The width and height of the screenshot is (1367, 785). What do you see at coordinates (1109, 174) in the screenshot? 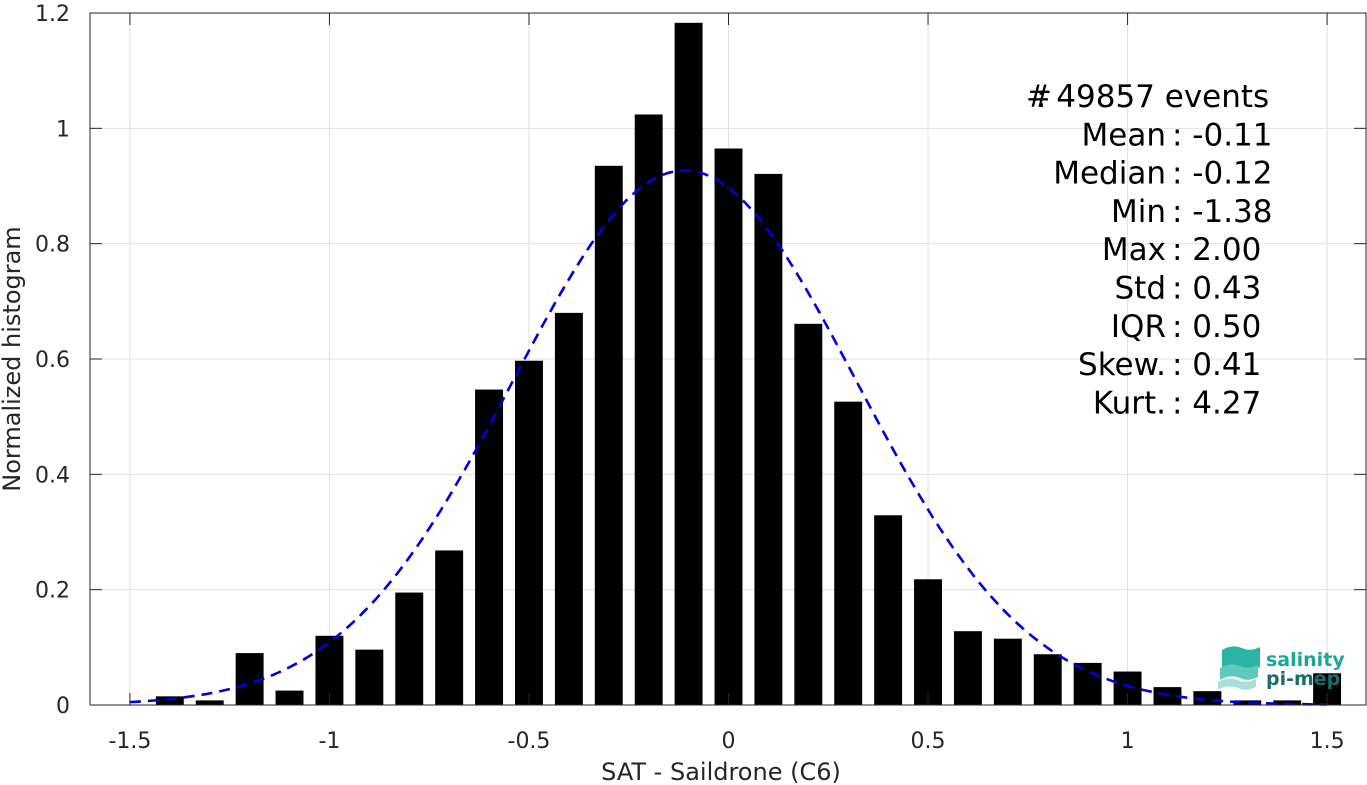
I see `stat-label: Median` at bounding box center [1109, 174].